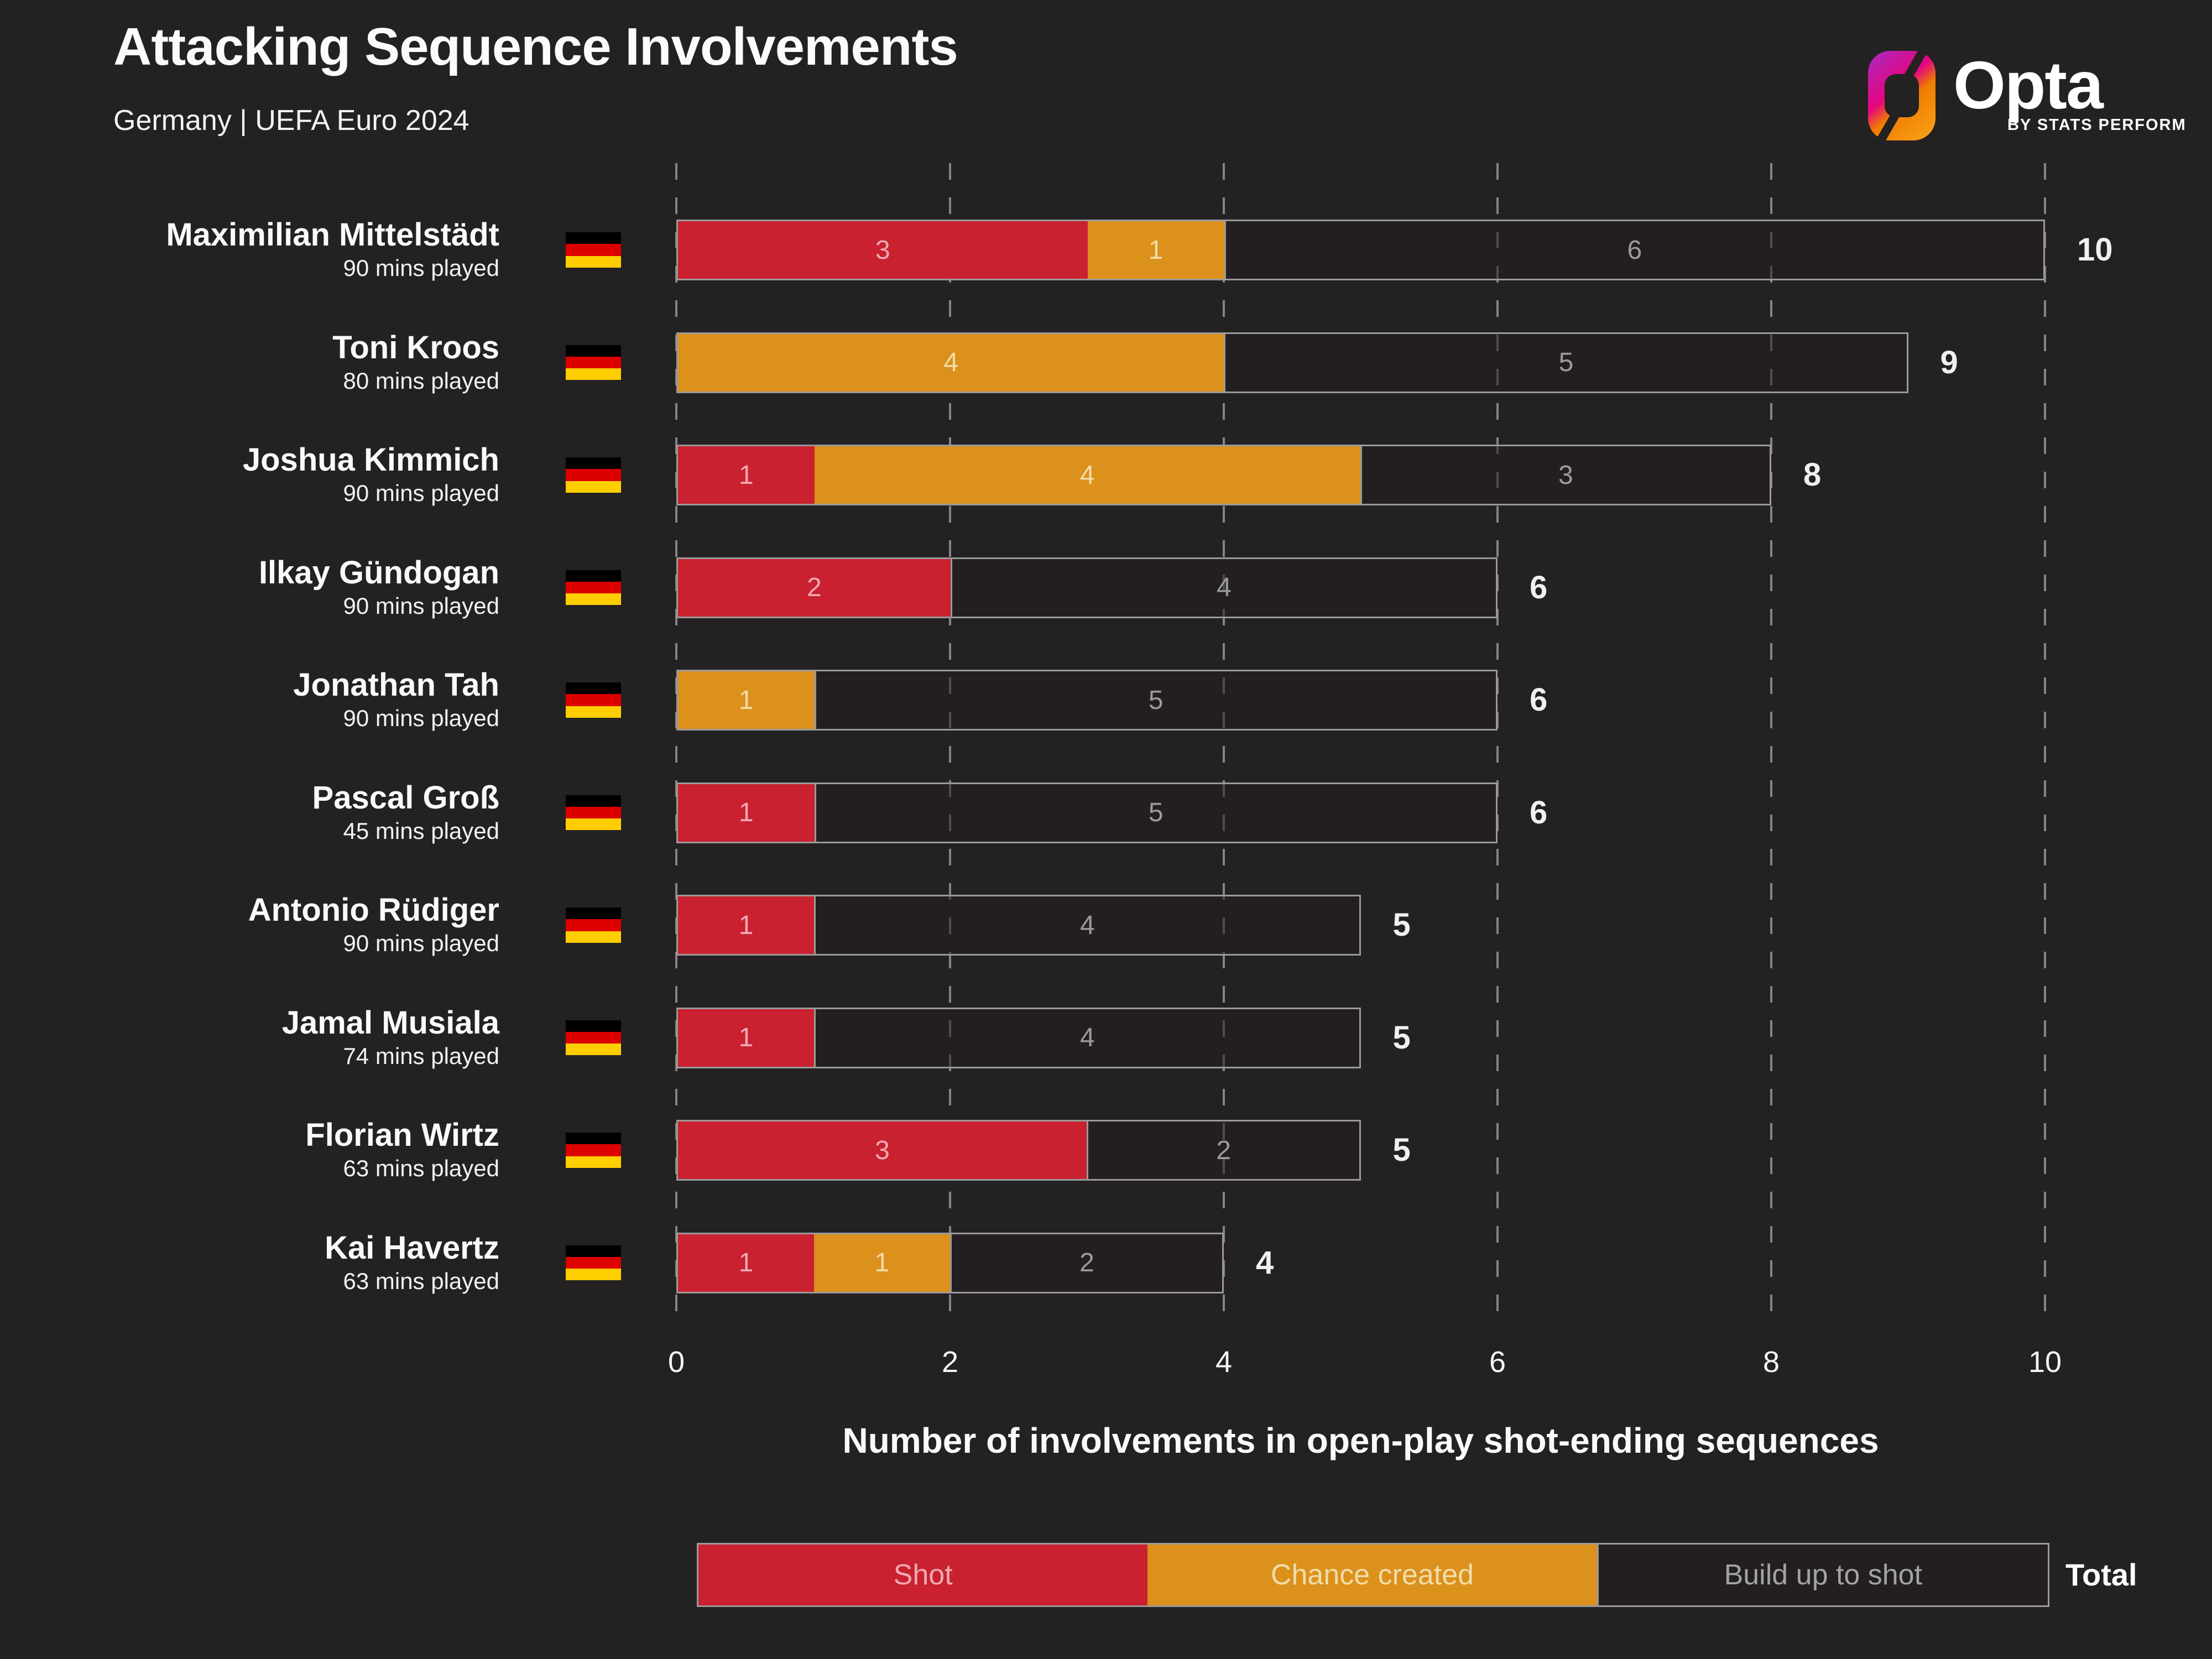 Image resolution: width=2212 pixels, height=1659 pixels. Describe the element at coordinates (250, 1263) in the screenshot. I see `player-label: Kai Havertz 63 mins played` at that location.